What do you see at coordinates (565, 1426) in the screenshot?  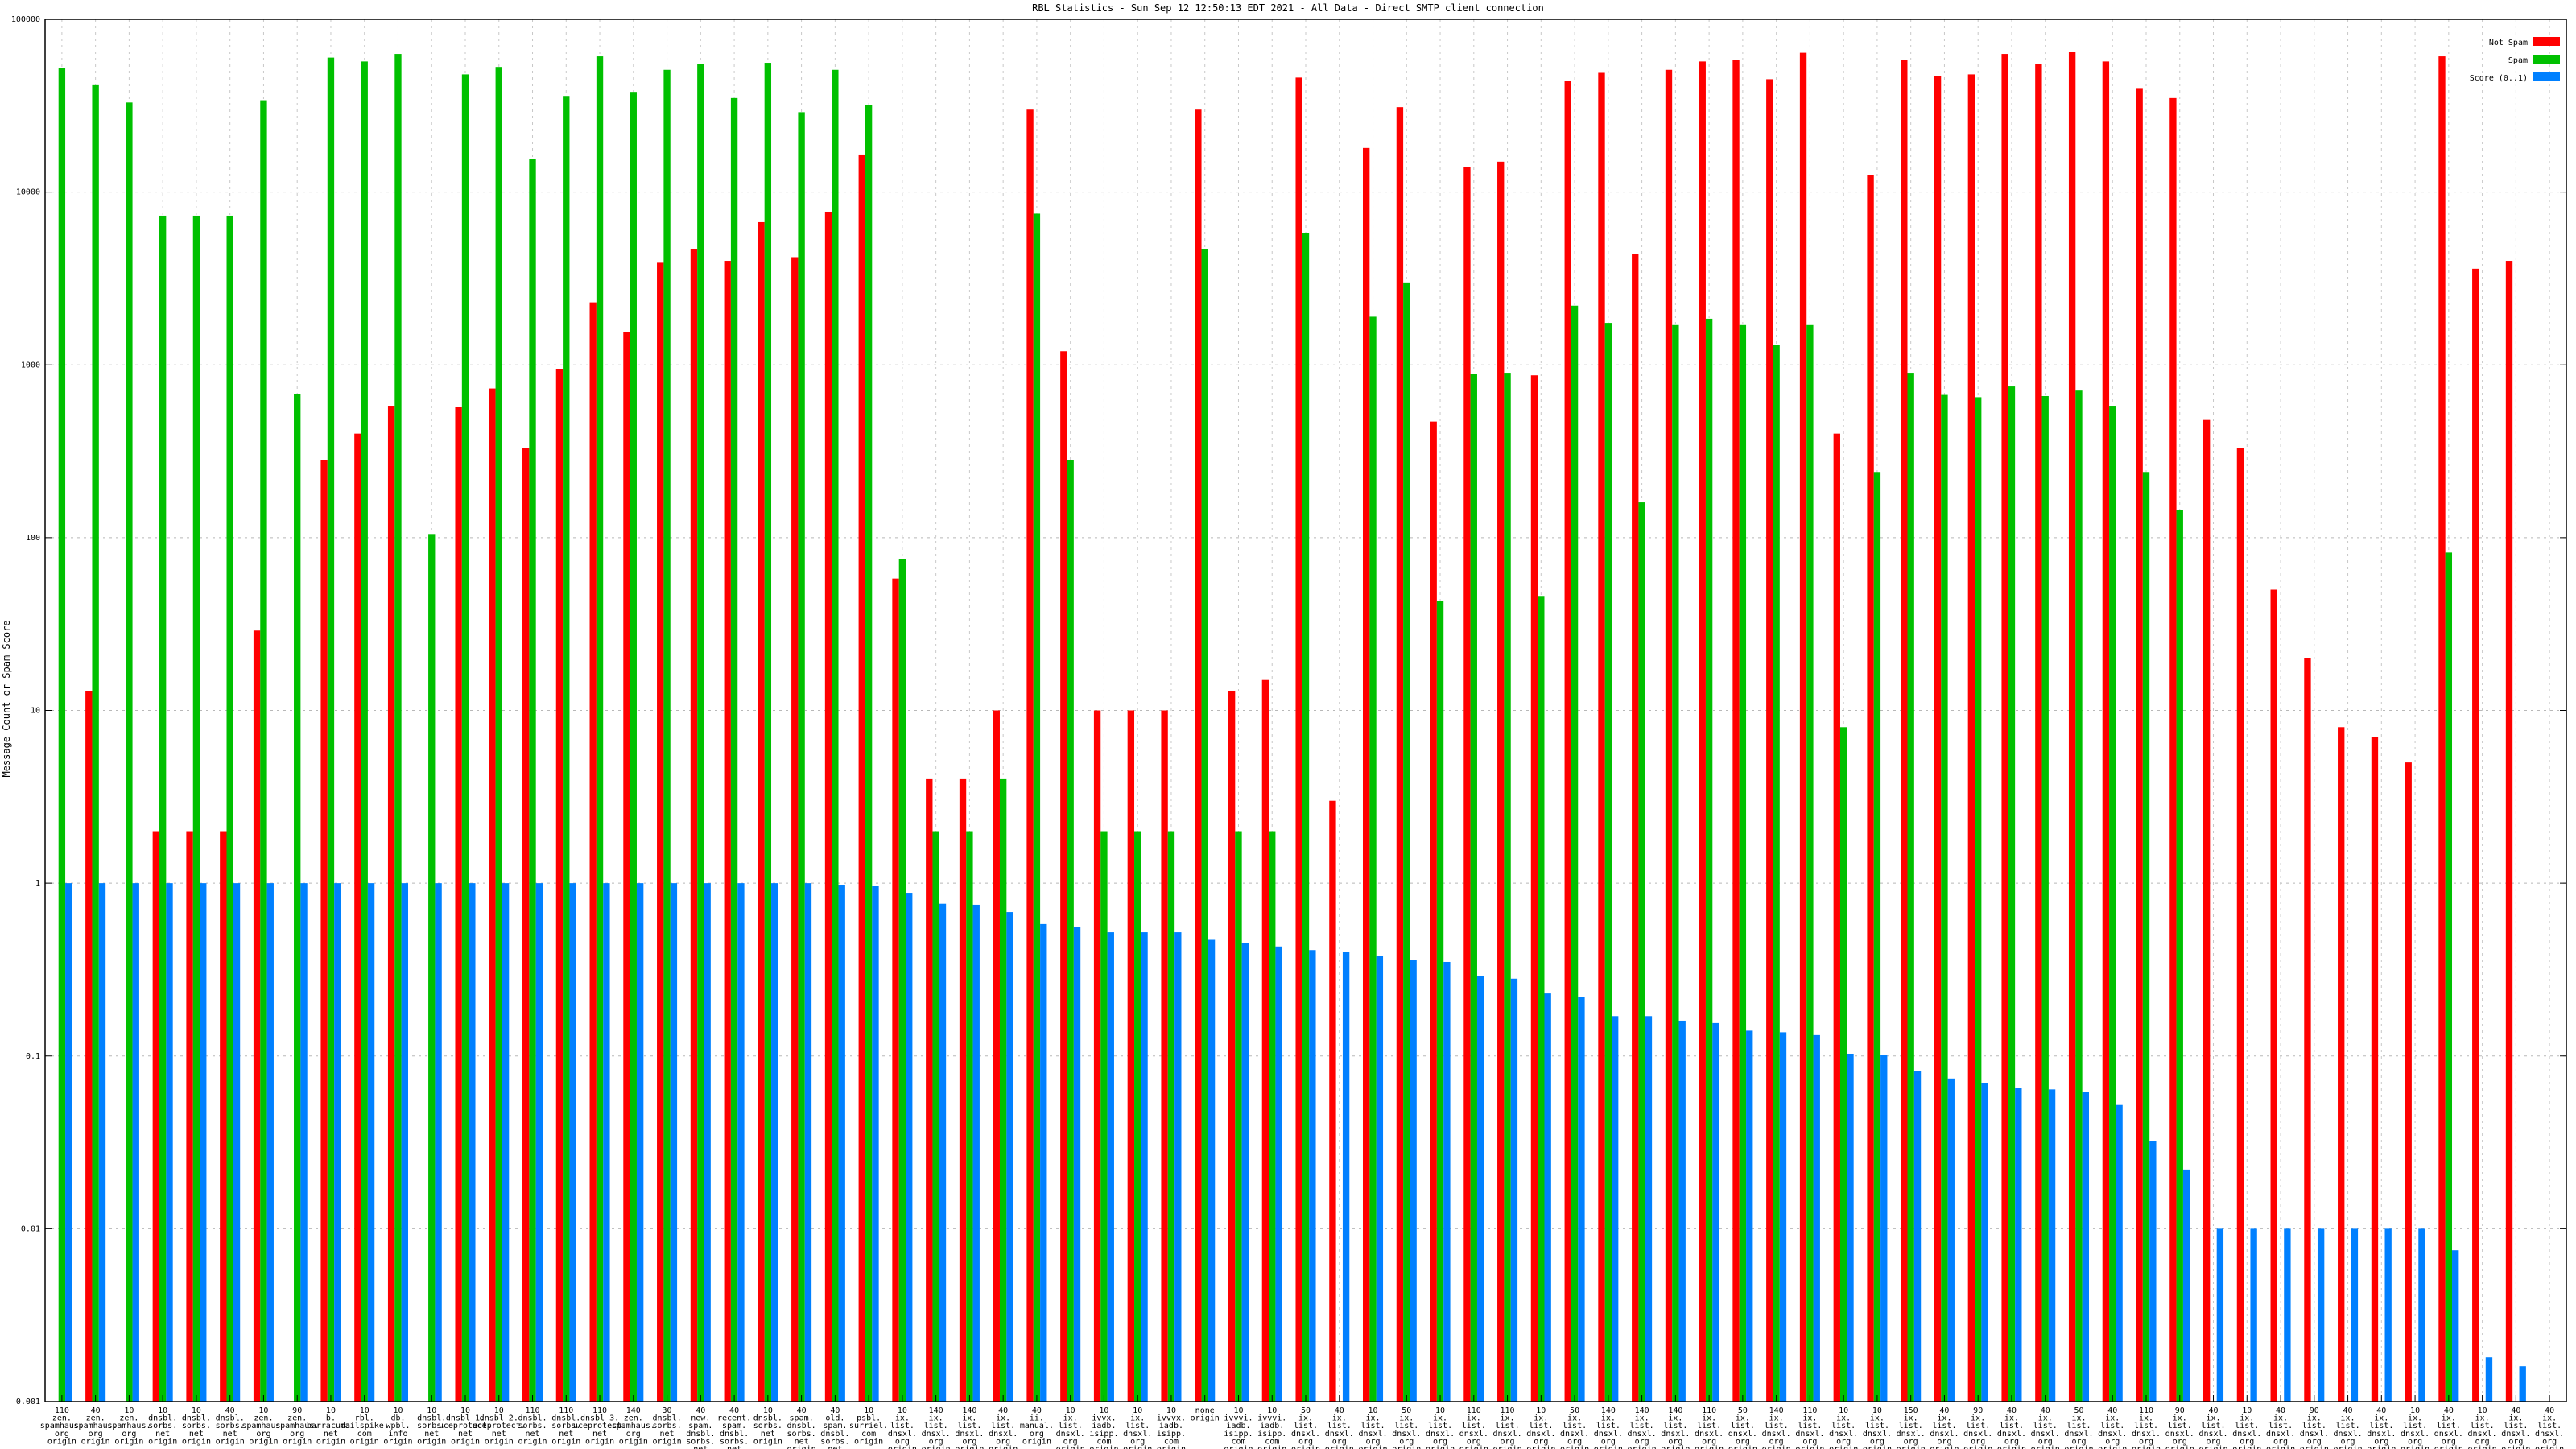 I see `x-tick-label: 110 dnsbl. sorbs. net origin` at bounding box center [565, 1426].